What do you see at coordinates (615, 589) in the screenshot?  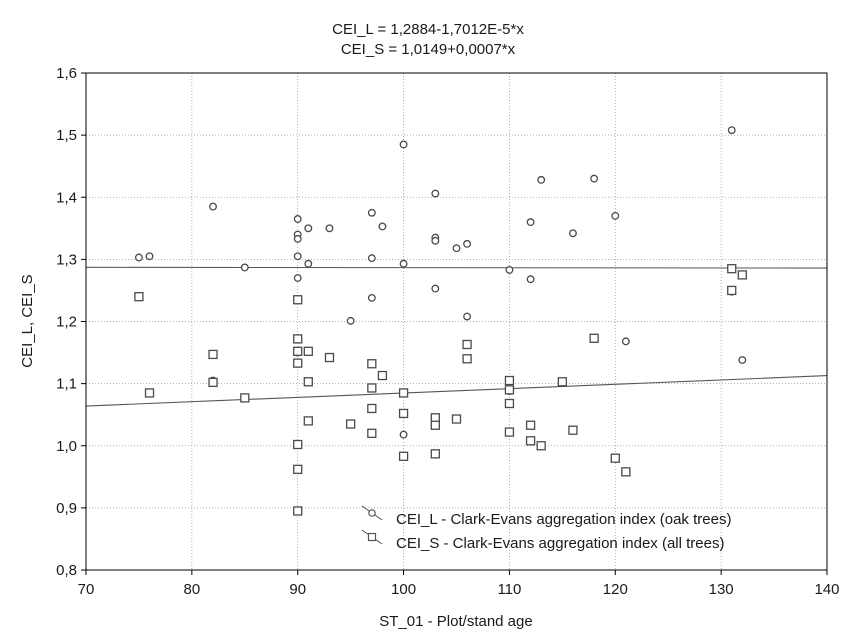 I see `x-tick-label: 120` at bounding box center [615, 589].